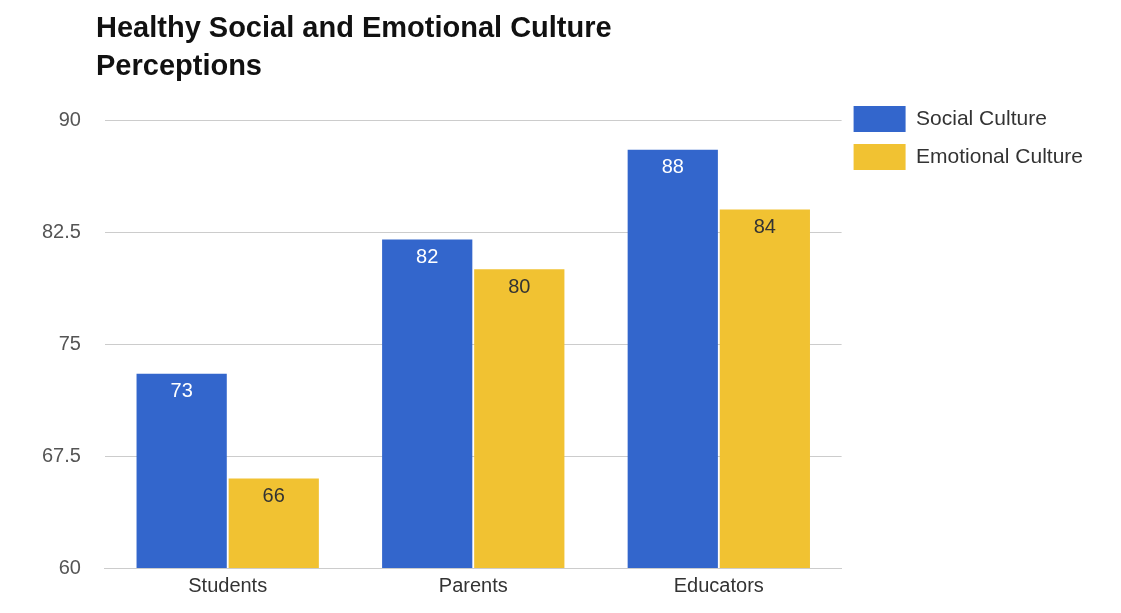 This screenshot has width=1121, height=613. Describe the element at coordinates (354, 46) in the screenshot. I see `chart-title: Healthy Social and Emotional Culture Perceptions` at that location.